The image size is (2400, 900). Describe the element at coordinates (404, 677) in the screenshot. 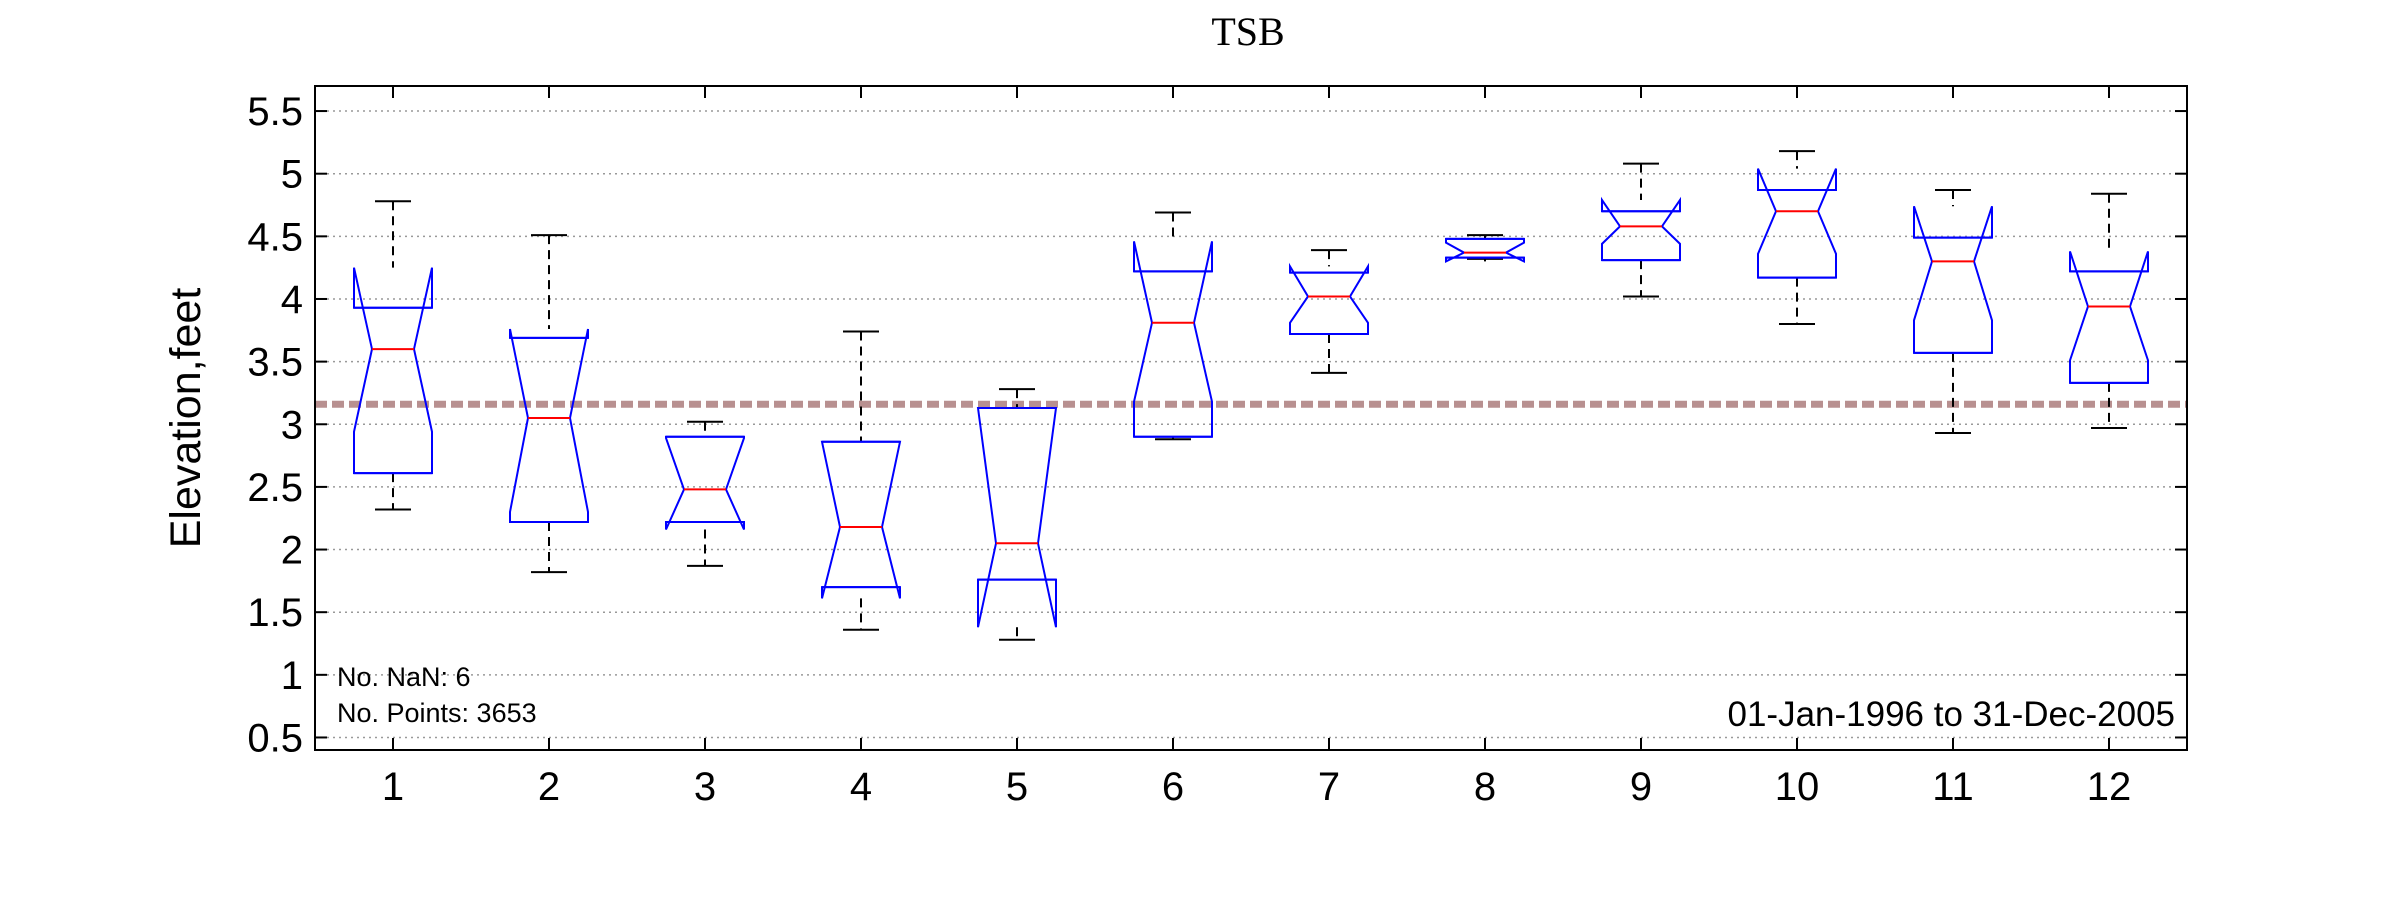

I see `nan-count-annotation: No. NaN: 6` at that location.